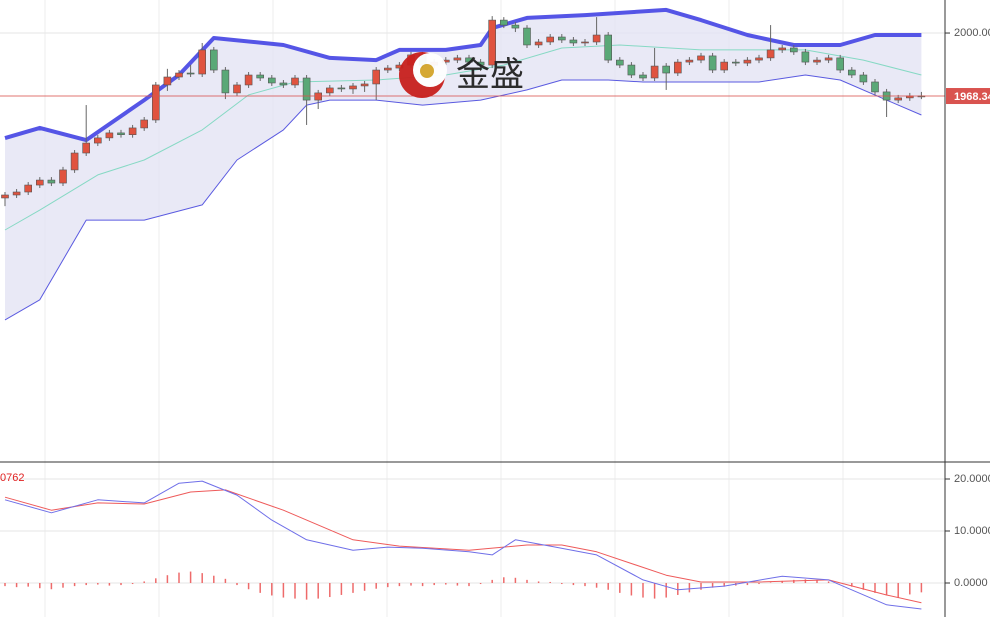  I want to click on watermark-text: 金盛, so click(490, 75).